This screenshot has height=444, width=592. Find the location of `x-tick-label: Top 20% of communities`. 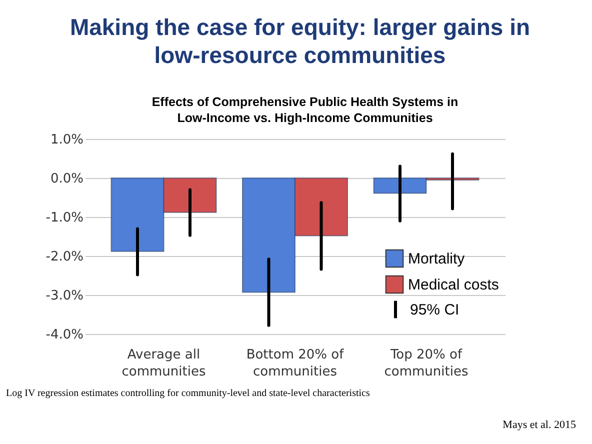

x-tick-label: Top 20% of communities is located at coordinates (426, 364).